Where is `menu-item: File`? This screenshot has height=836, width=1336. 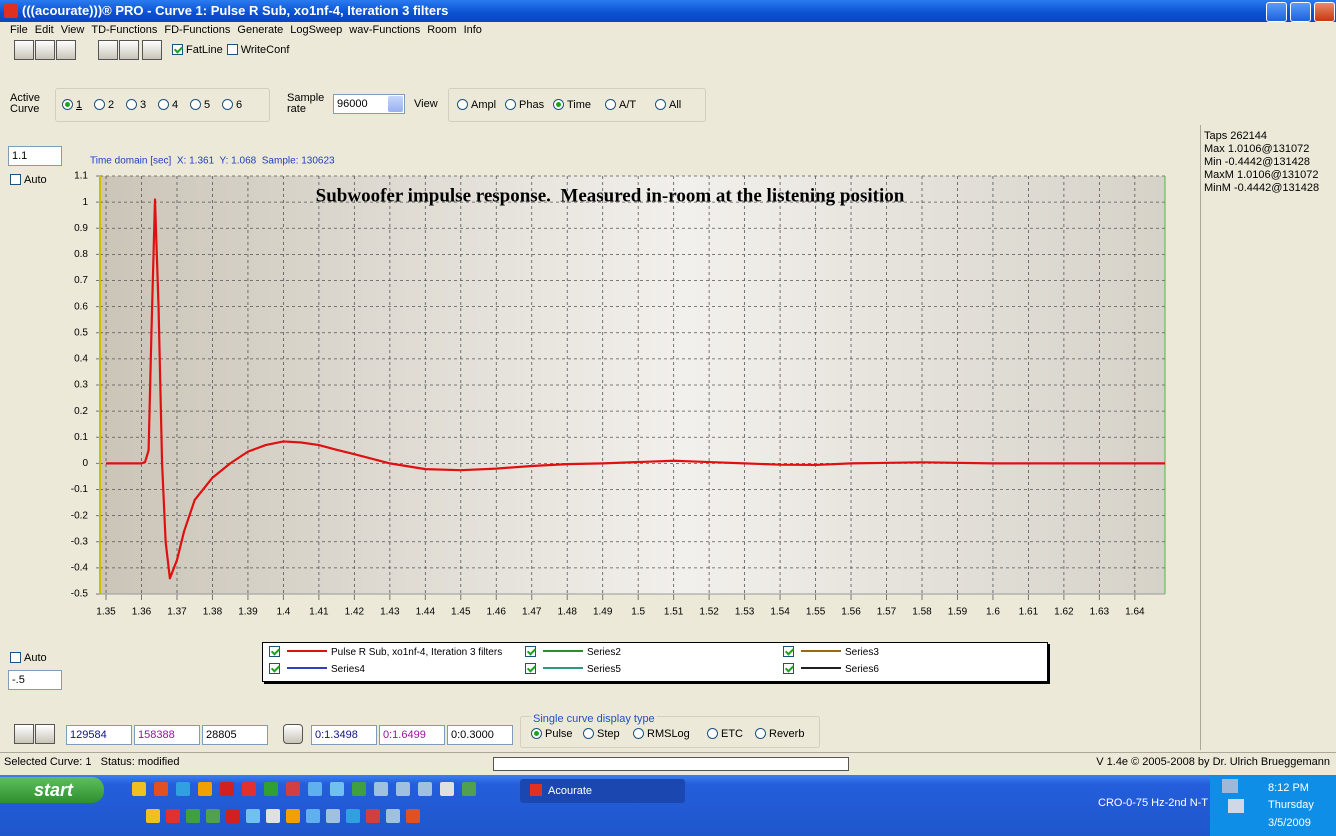
menu-item: File is located at coordinates (19, 30).